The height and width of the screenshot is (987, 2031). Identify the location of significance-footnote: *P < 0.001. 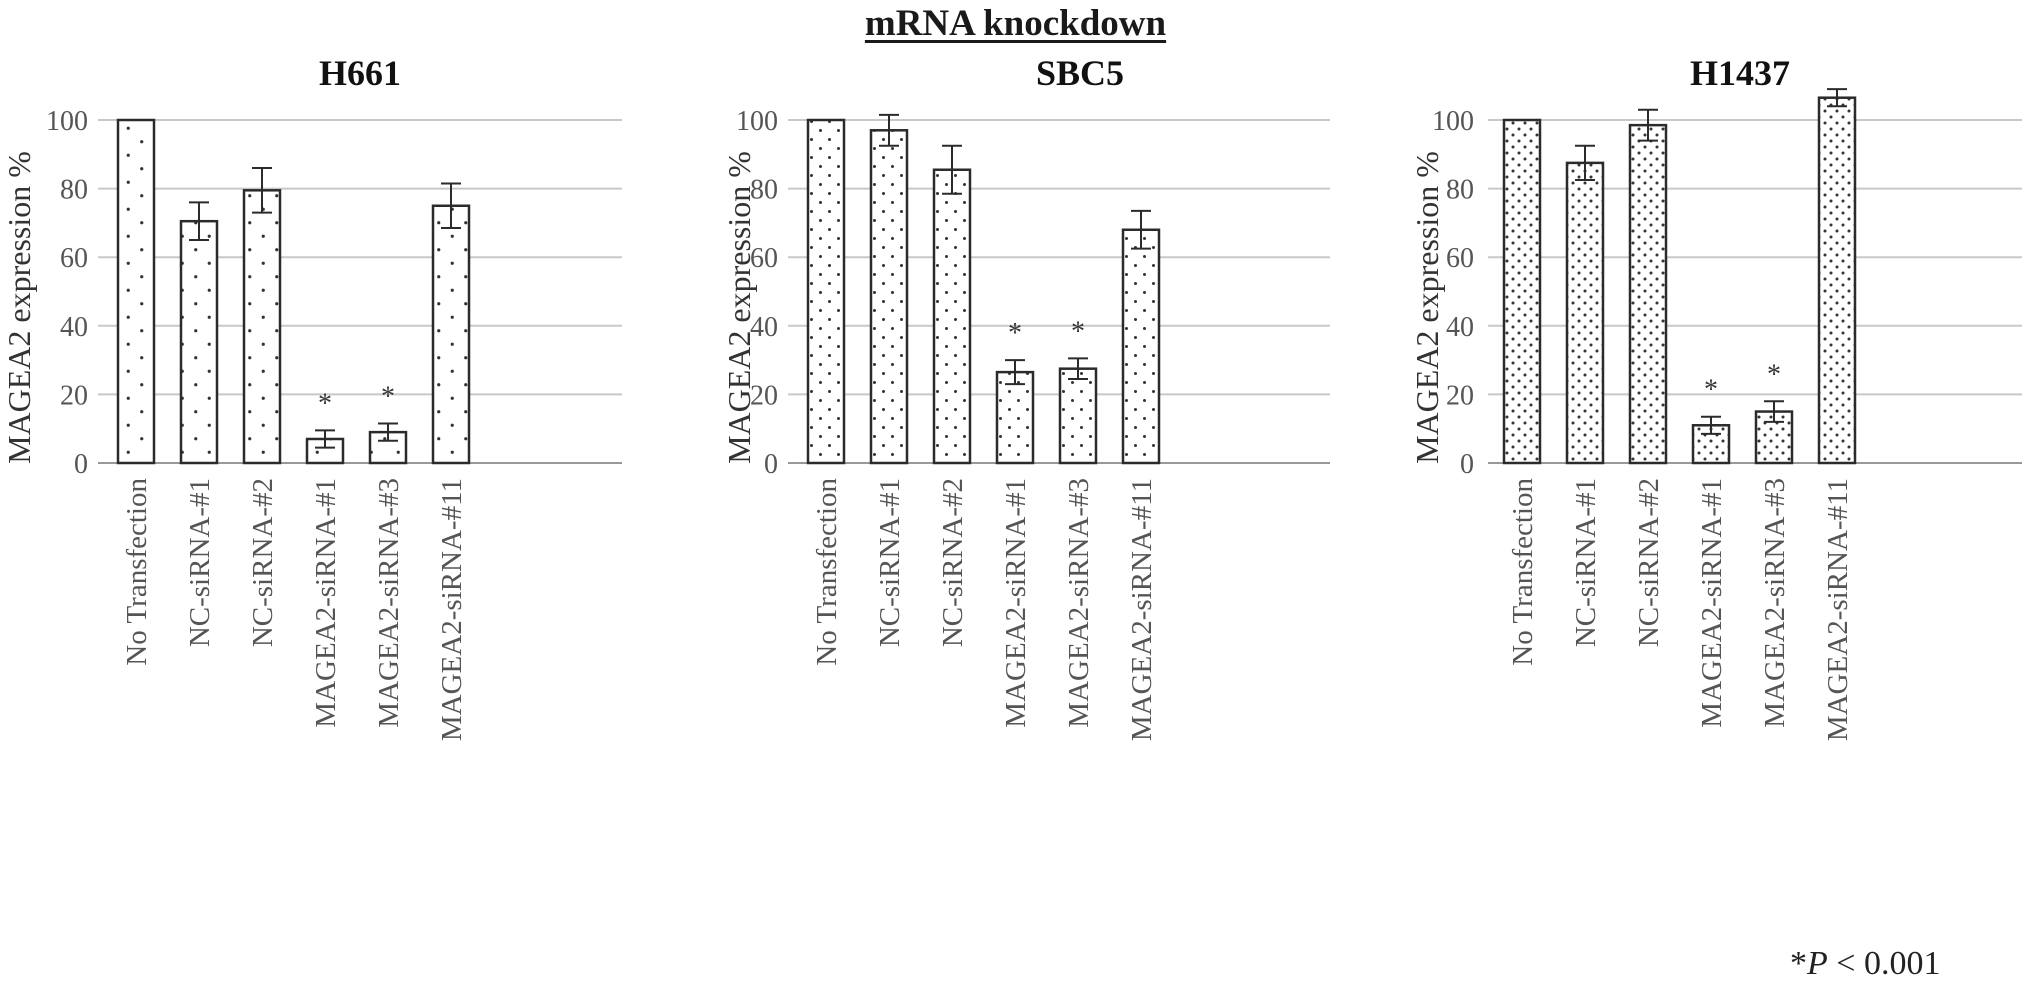
(1865, 964).